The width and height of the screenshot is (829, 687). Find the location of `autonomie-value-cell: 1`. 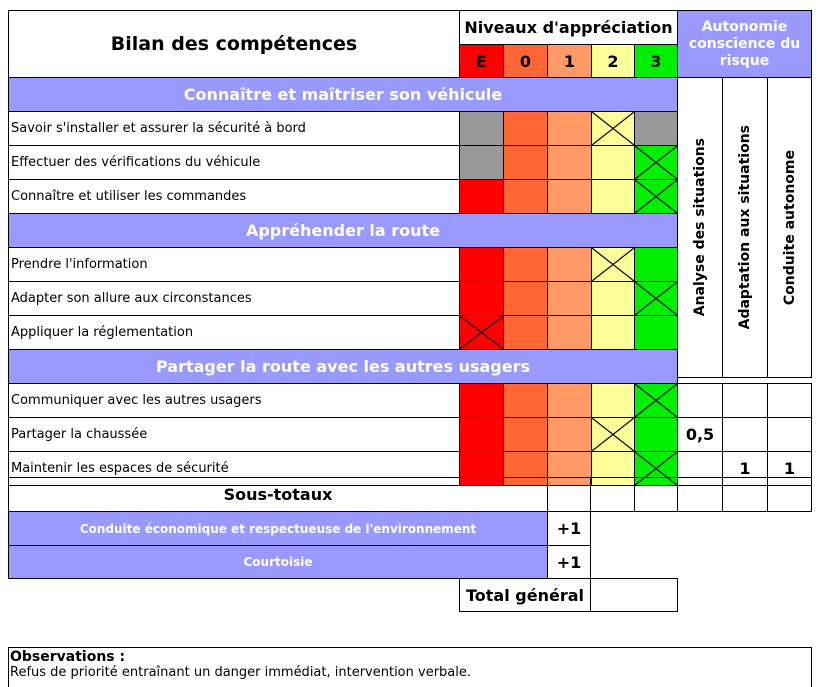

autonomie-value-cell: 1 is located at coordinates (789, 468).